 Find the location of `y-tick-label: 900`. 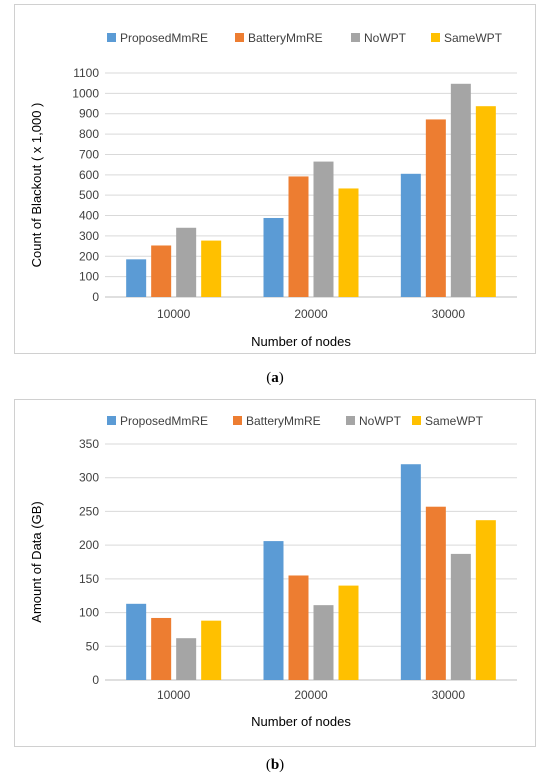

y-tick-label: 900 is located at coordinates (89, 114).